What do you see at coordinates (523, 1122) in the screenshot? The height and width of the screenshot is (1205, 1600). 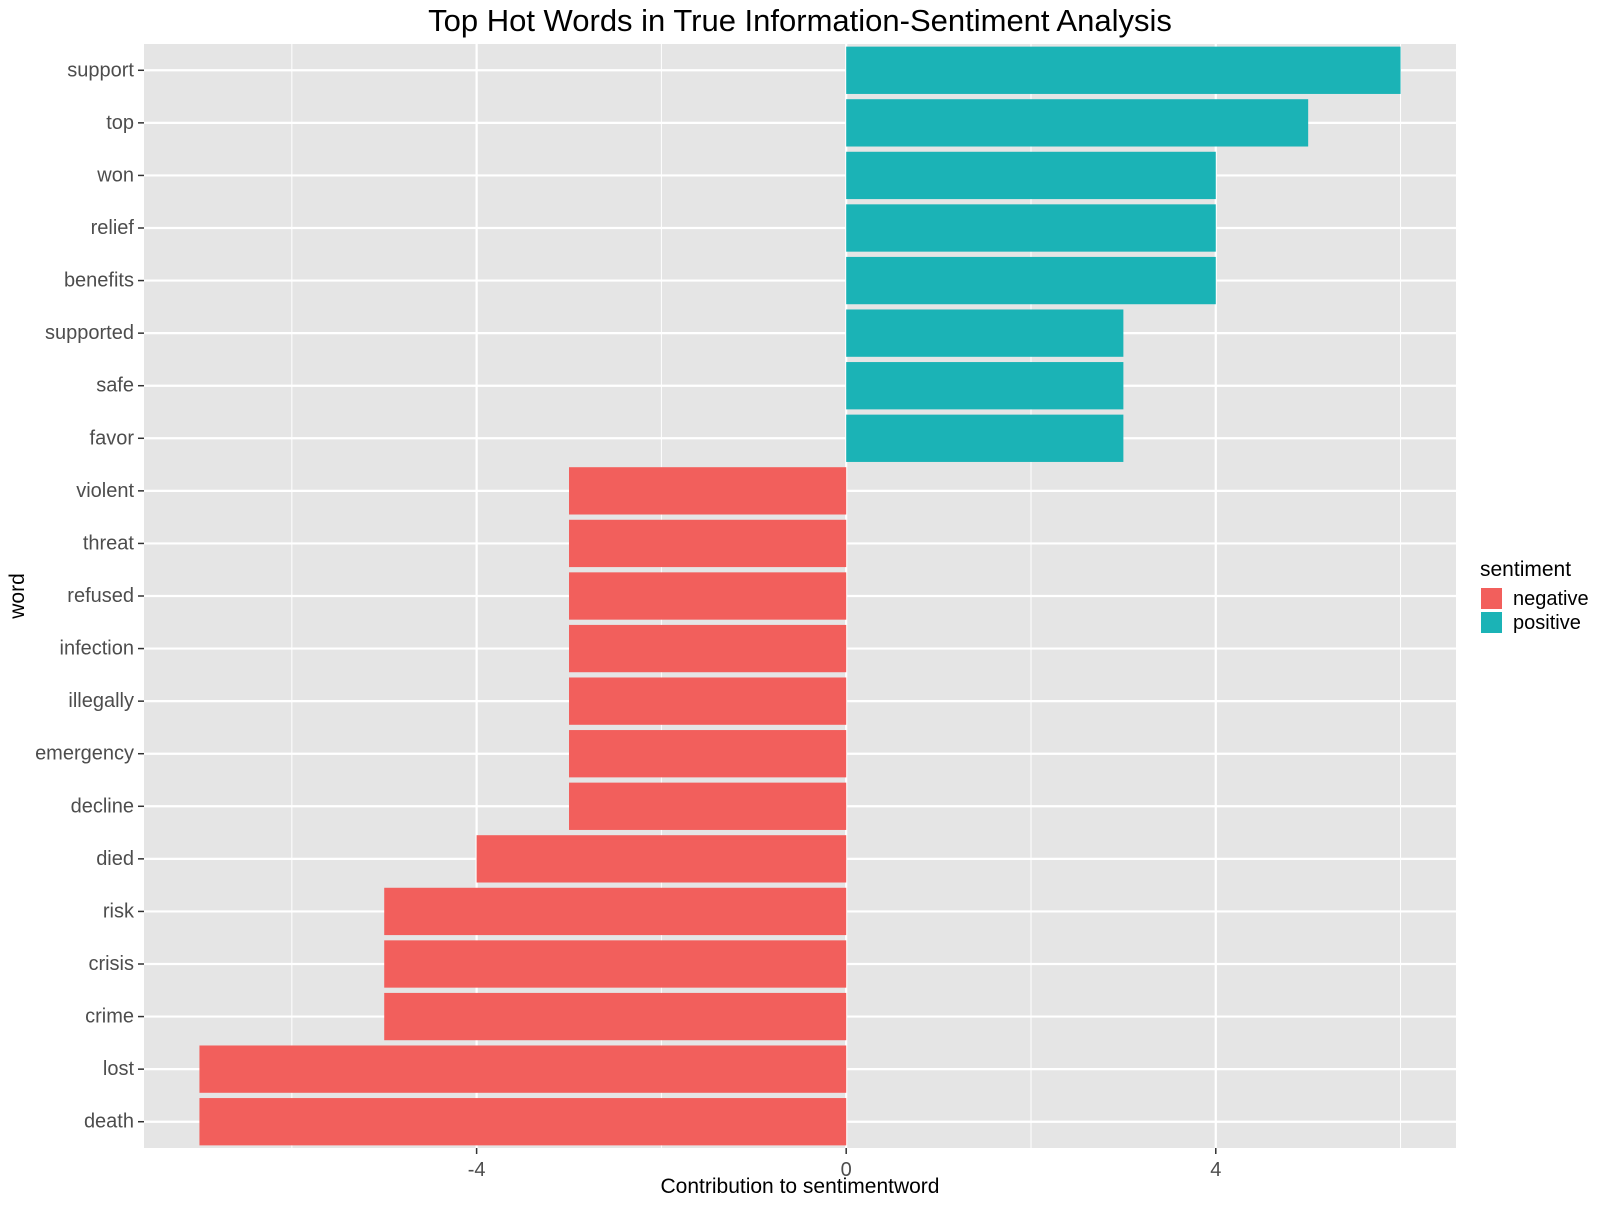 I see `bar-death` at bounding box center [523, 1122].